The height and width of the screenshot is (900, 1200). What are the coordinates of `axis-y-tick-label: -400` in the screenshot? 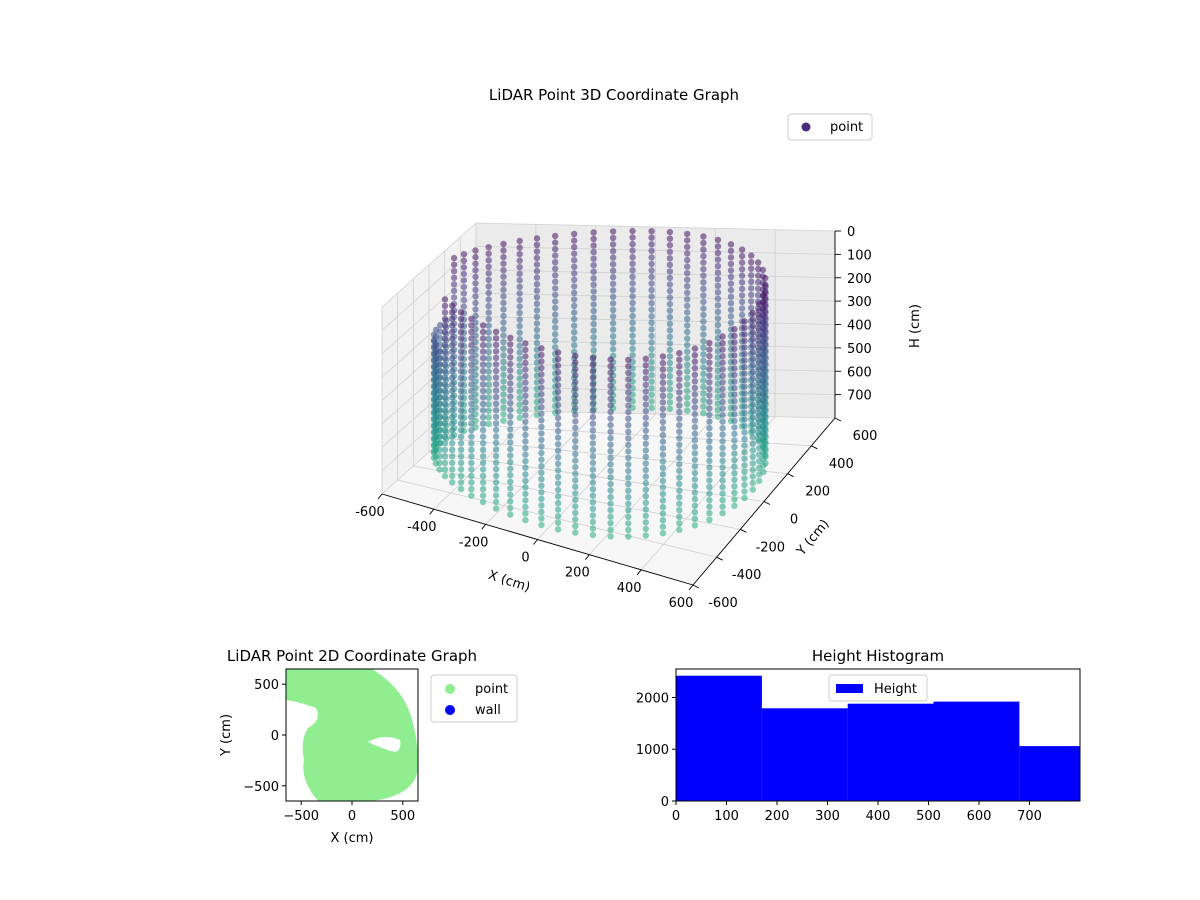 It's located at (747, 575).